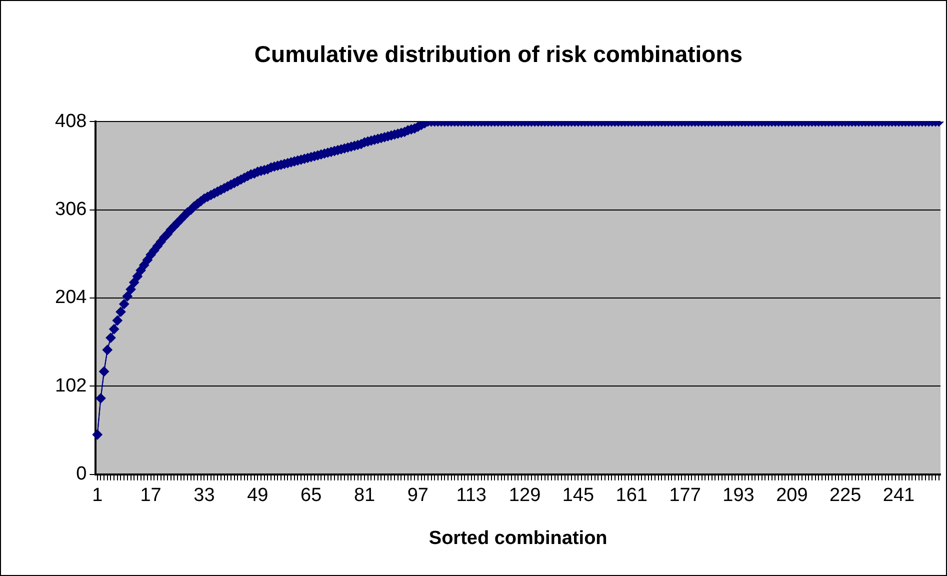 The image size is (947, 576). Describe the element at coordinates (792, 495) in the screenshot. I see `x-tick-label: 209` at that location.